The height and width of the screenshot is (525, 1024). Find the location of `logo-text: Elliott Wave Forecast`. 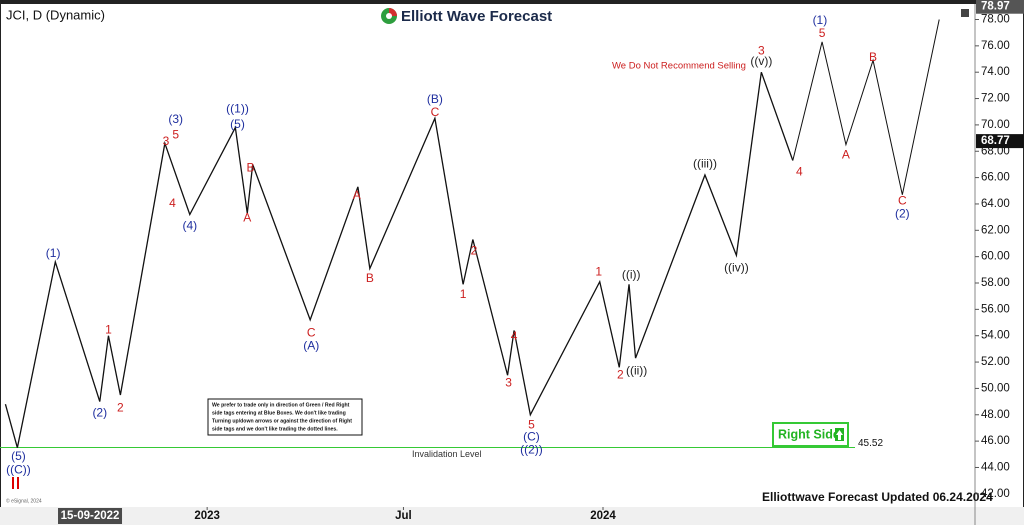

logo-text: Elliott Wave Forecast is located at coordinates (476, 16).